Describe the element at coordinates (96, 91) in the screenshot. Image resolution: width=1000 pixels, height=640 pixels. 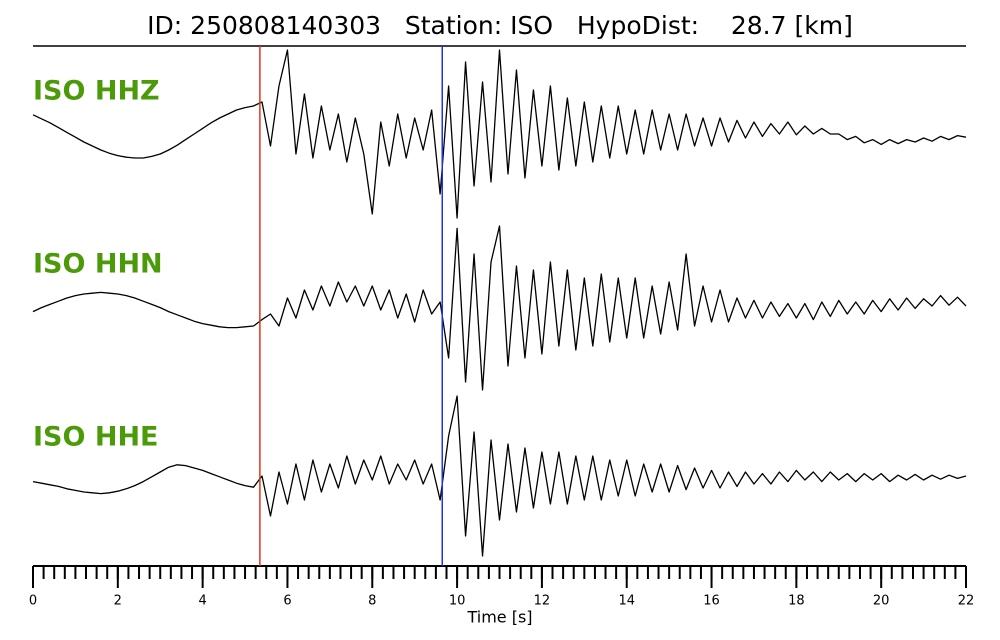
I see `trace-name: ISO HHZ` at that location.